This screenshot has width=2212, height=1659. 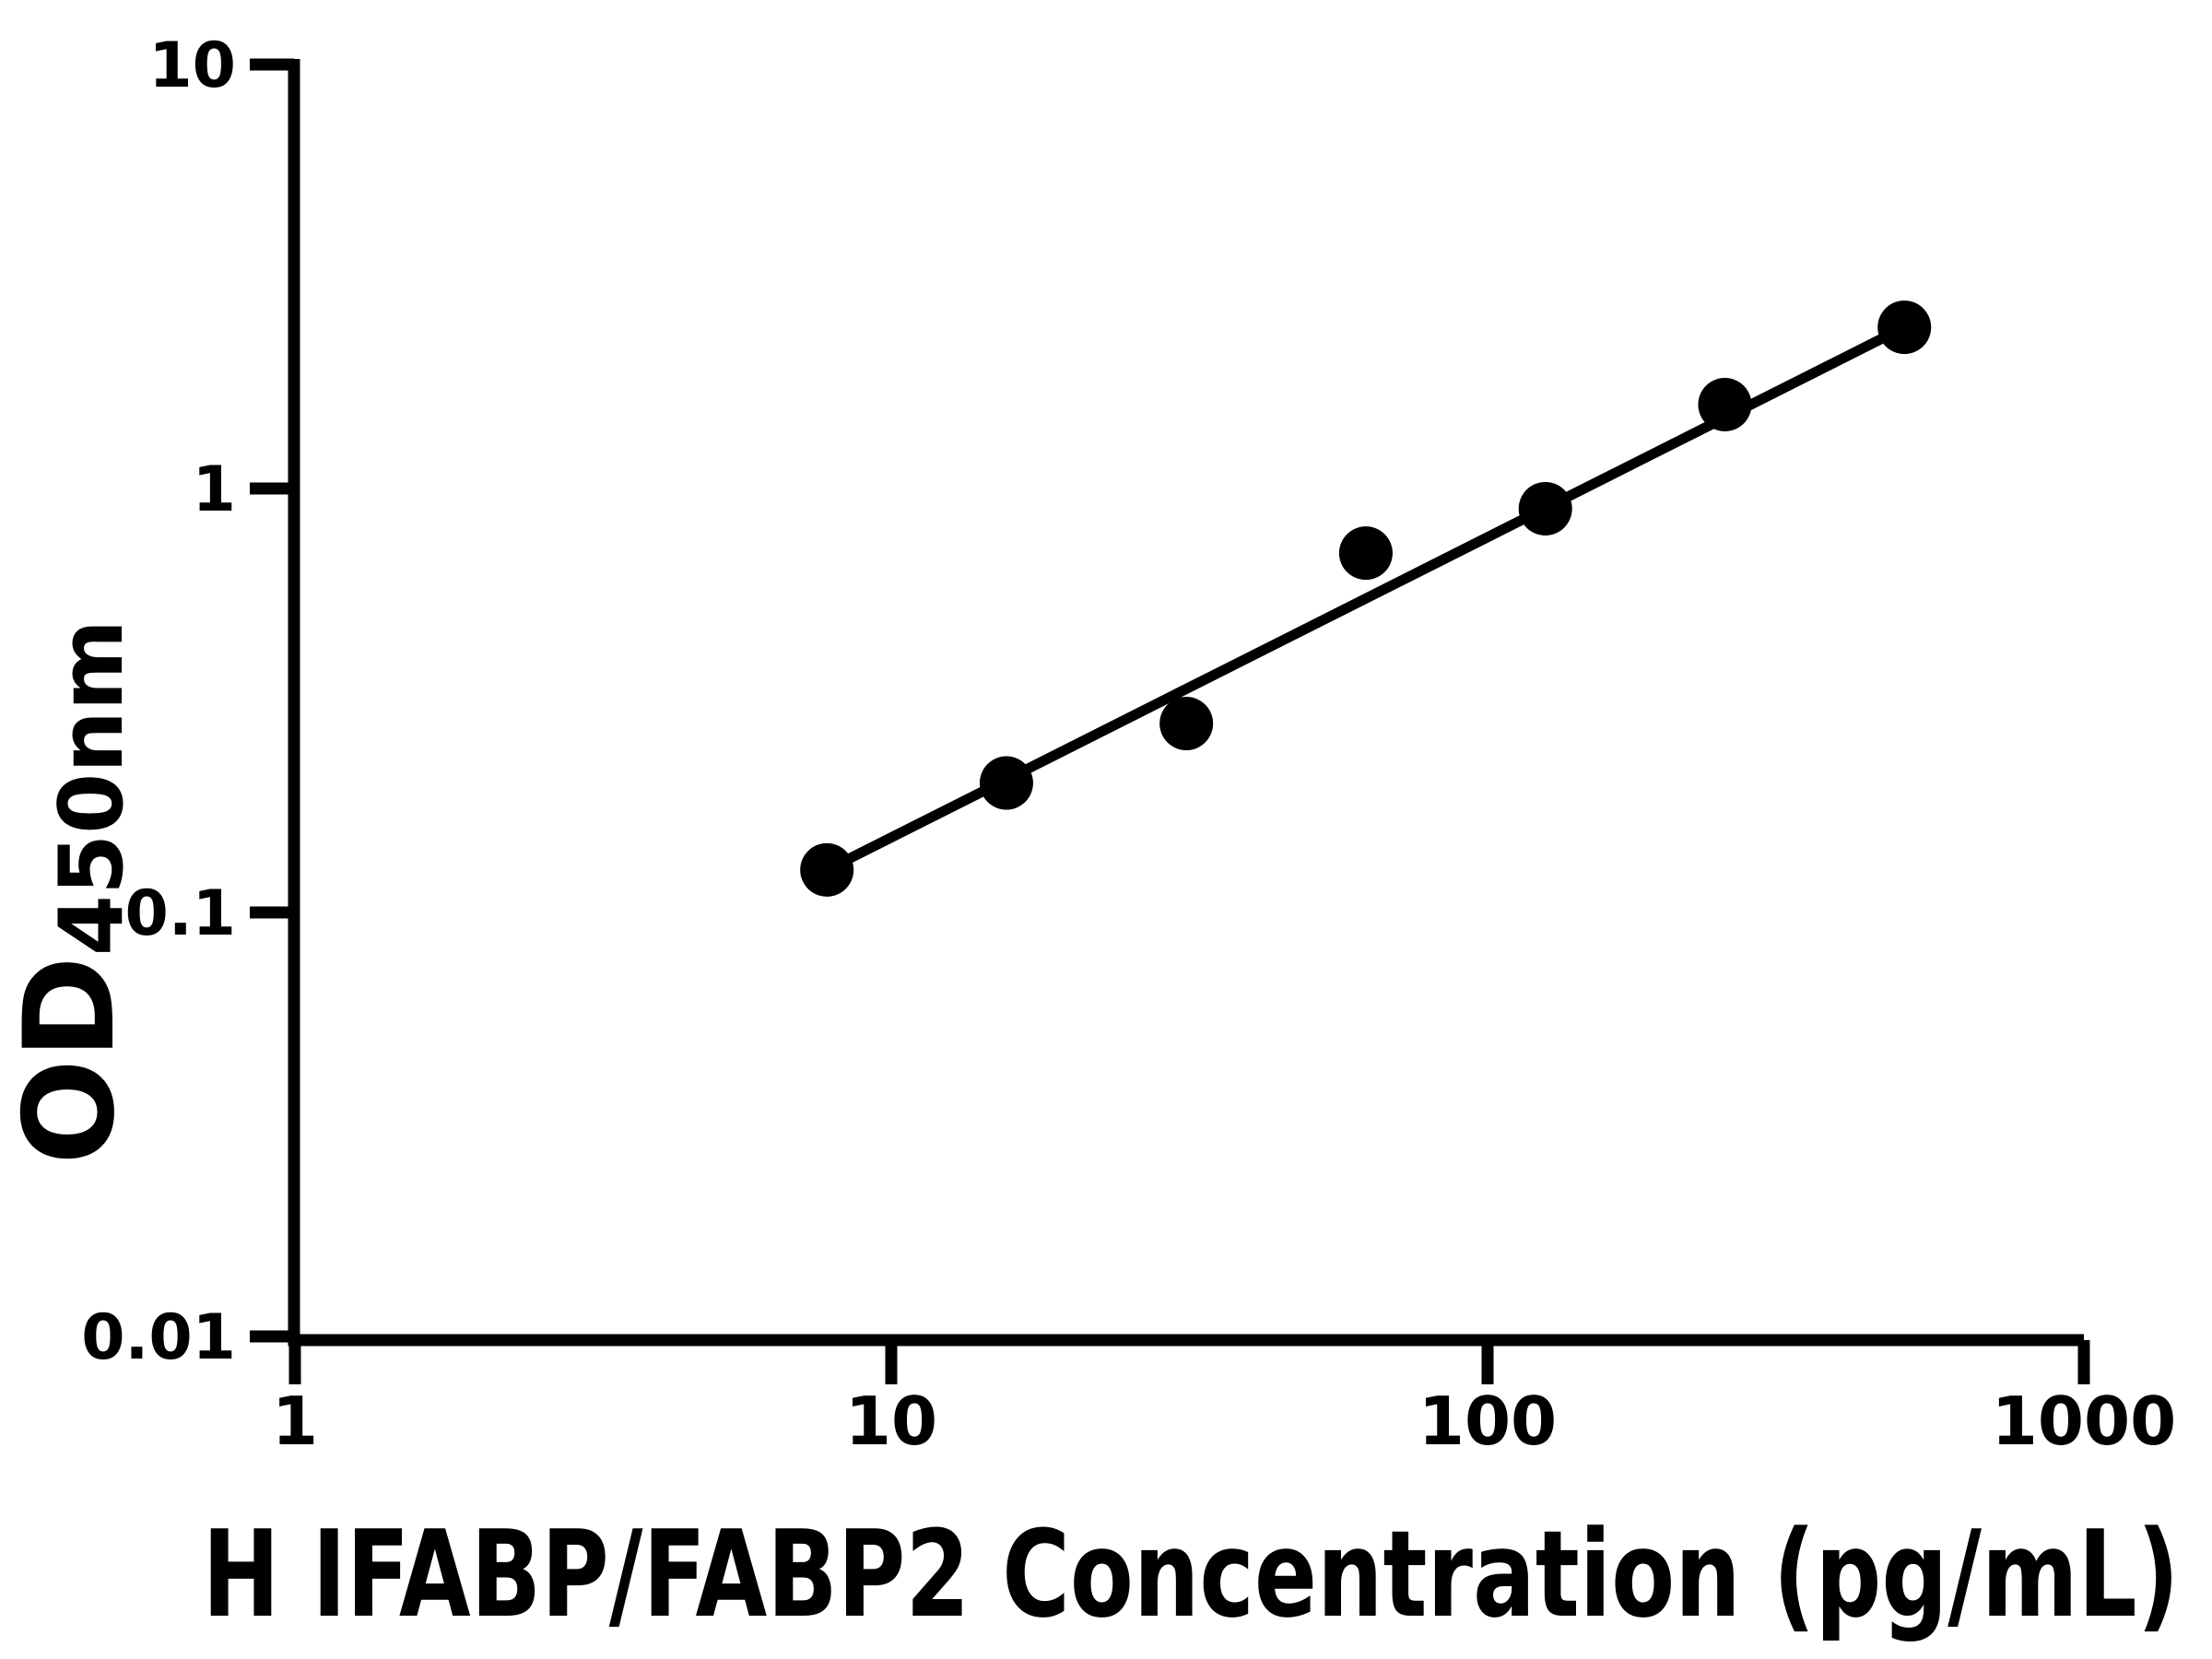 What do you see at coordinates (1487, 1421) in the screenshot?
I see `x-tick-label: 100` at bounding box center [1487, 1421].